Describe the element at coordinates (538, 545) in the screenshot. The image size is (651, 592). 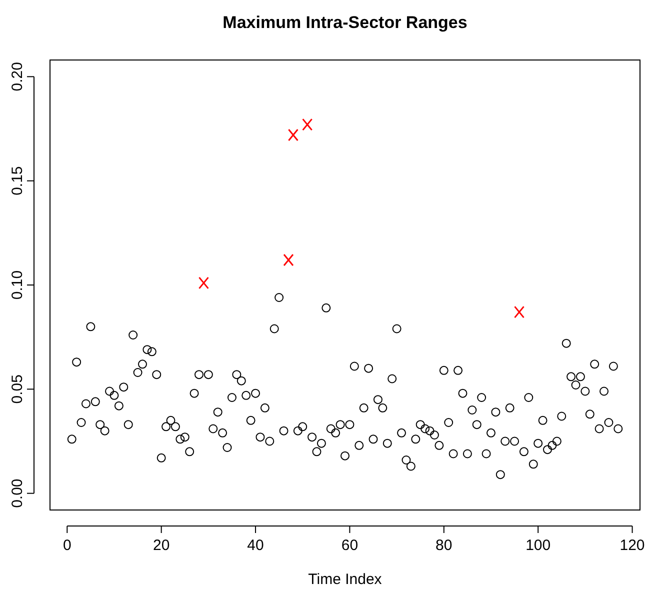
I see `x-tick-label: 100` at that location.